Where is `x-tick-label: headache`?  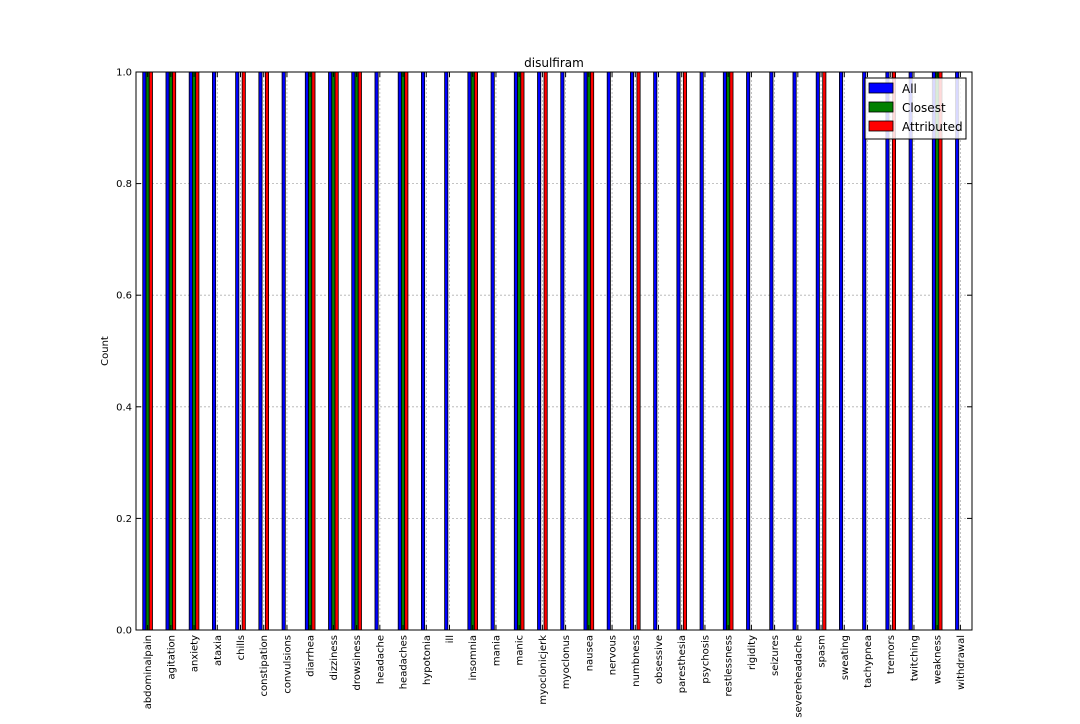 x-tick-label: headache is located at coordinates (380, 659).